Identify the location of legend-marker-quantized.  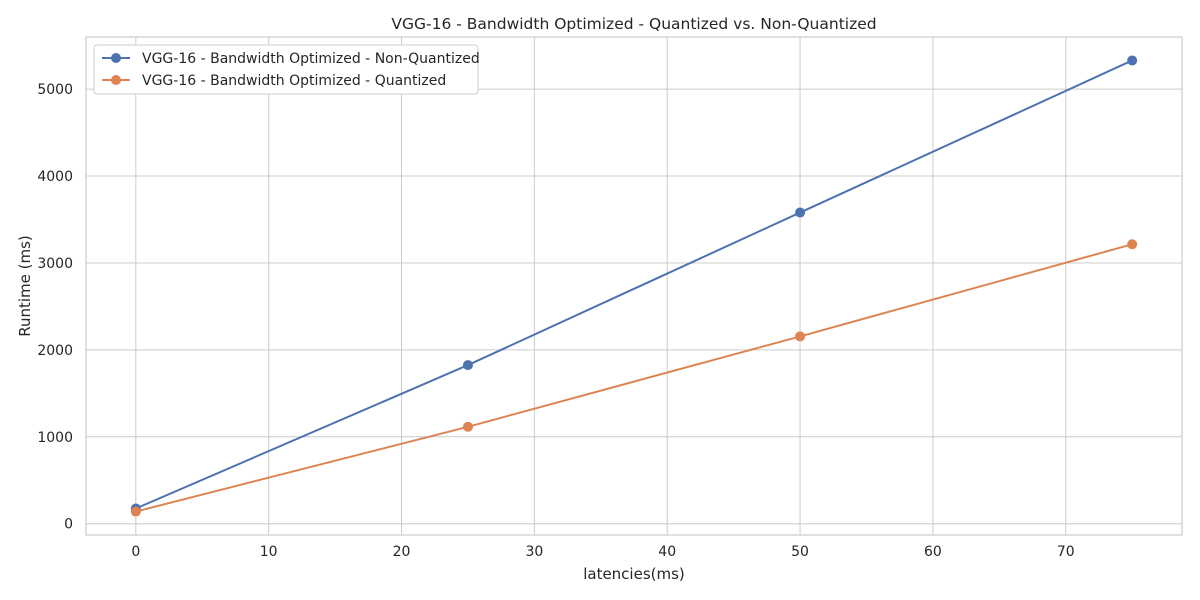
(116, 80).